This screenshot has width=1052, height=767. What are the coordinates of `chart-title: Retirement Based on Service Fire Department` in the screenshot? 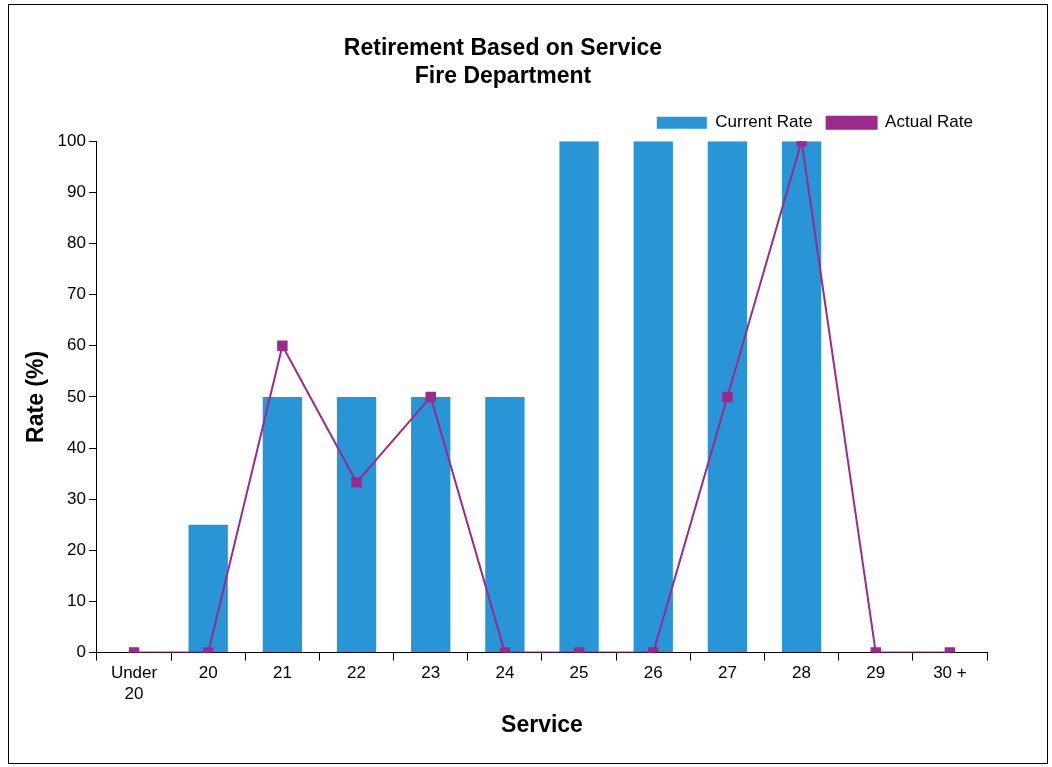 It's located at (503, 61).